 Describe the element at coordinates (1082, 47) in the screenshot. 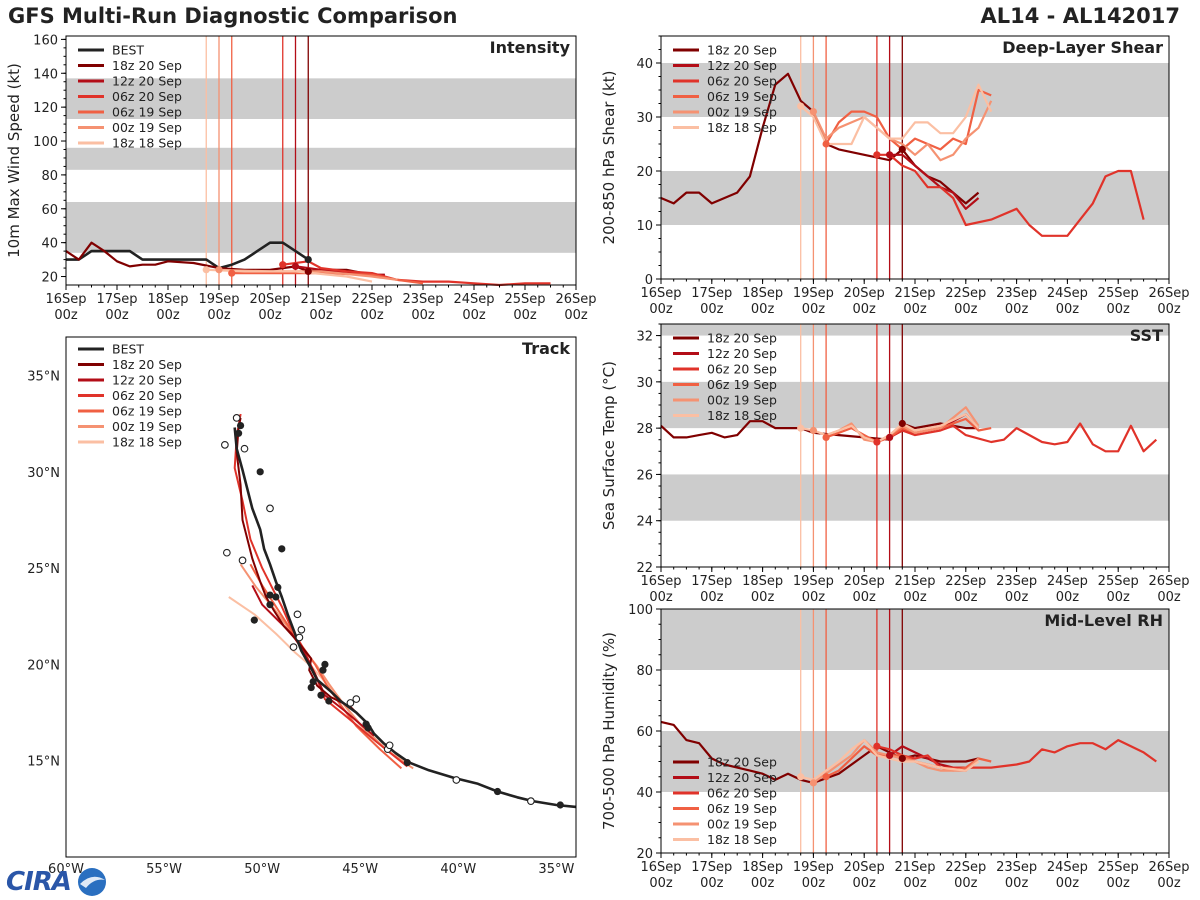

I see `panel-title: Deep-Layer Shear` at that location.